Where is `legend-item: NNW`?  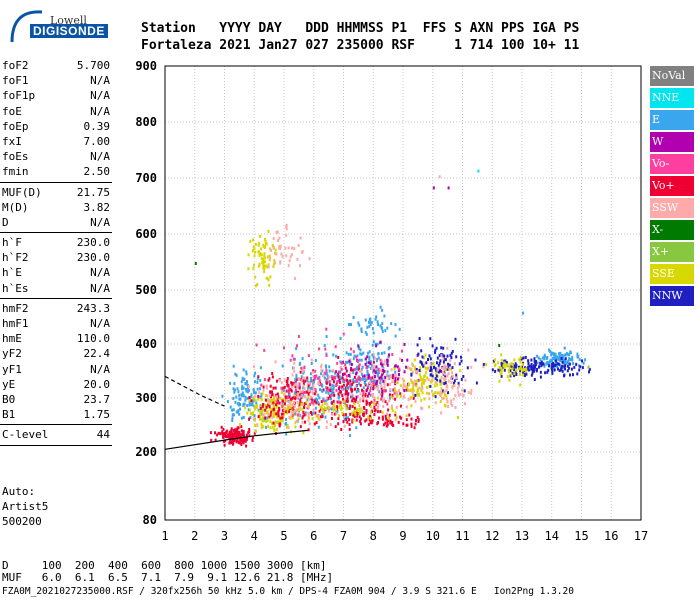
legend-item: NNW is located at coordinates (672, 296).